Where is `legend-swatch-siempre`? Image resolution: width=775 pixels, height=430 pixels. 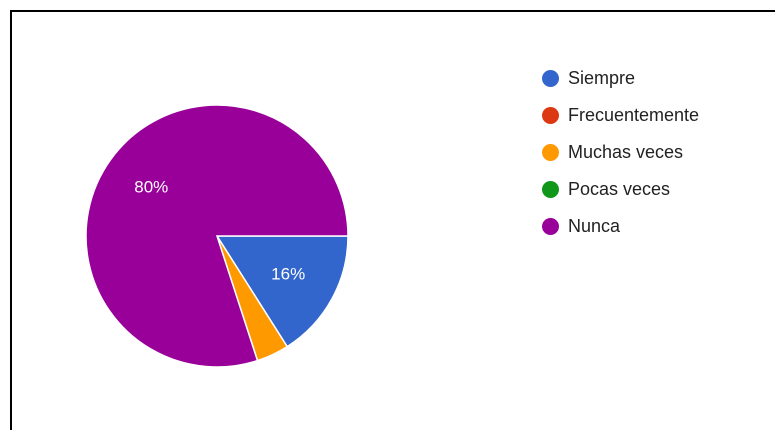 legend-swatch-siempre is located at coordinates (550, 78).